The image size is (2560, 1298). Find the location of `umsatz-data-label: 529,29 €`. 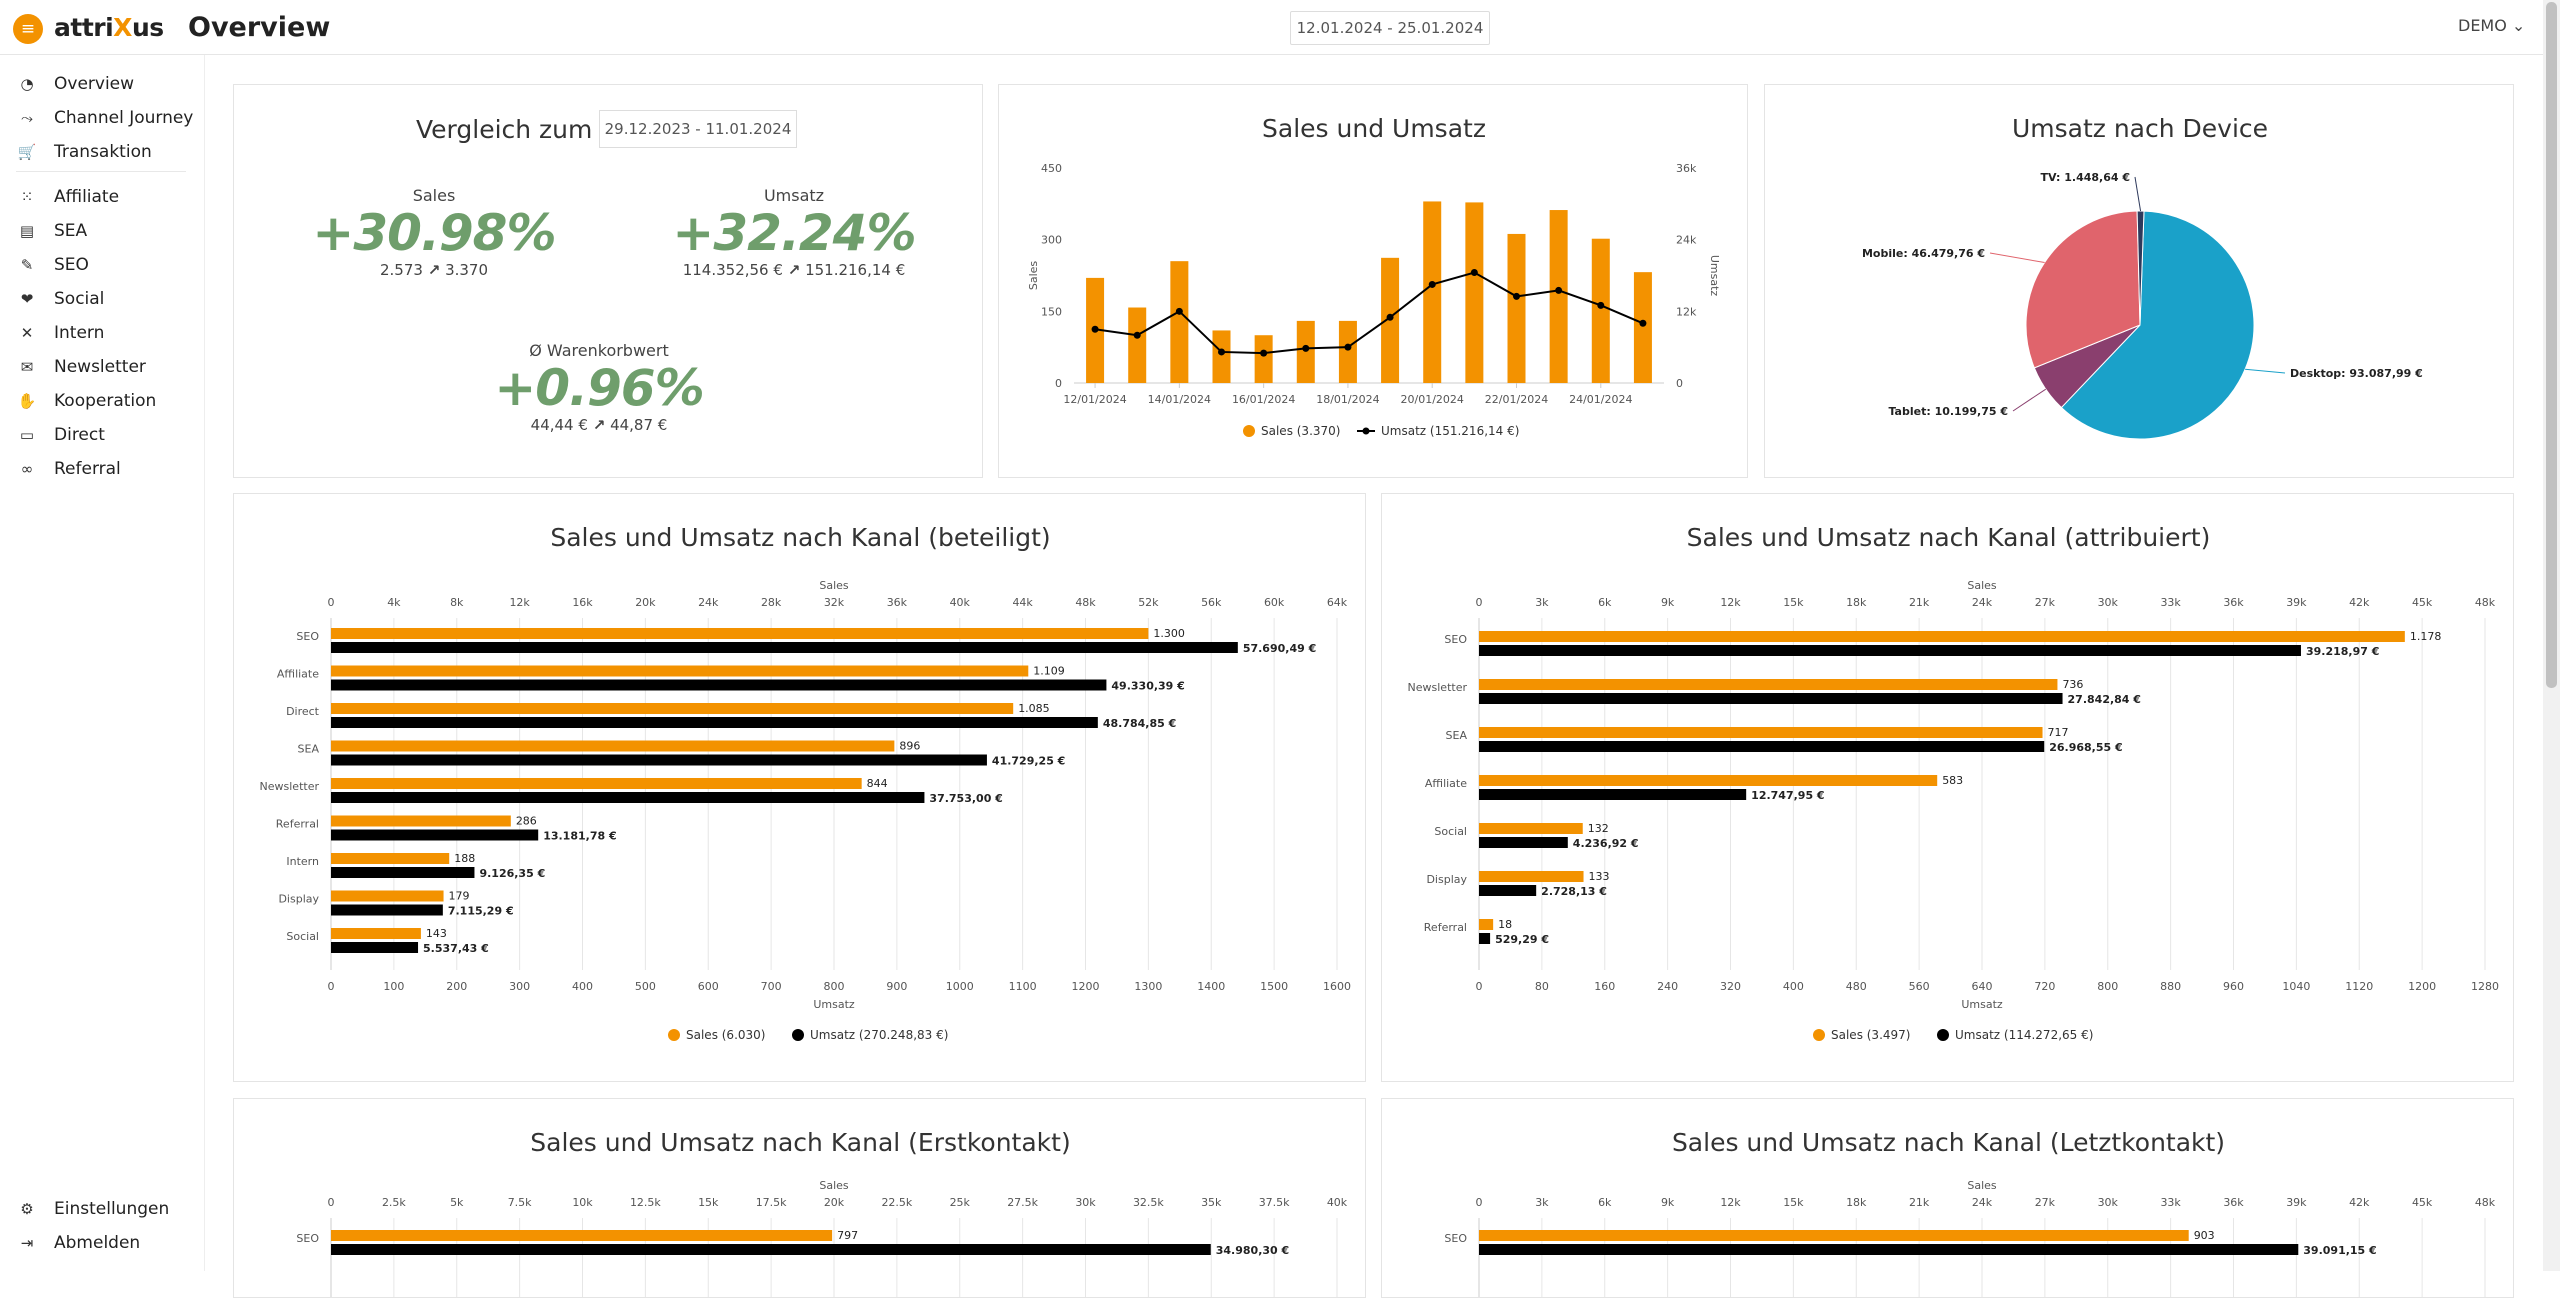

umsatz-data-label: 529,29 € is located at coordinates (1522, 939).